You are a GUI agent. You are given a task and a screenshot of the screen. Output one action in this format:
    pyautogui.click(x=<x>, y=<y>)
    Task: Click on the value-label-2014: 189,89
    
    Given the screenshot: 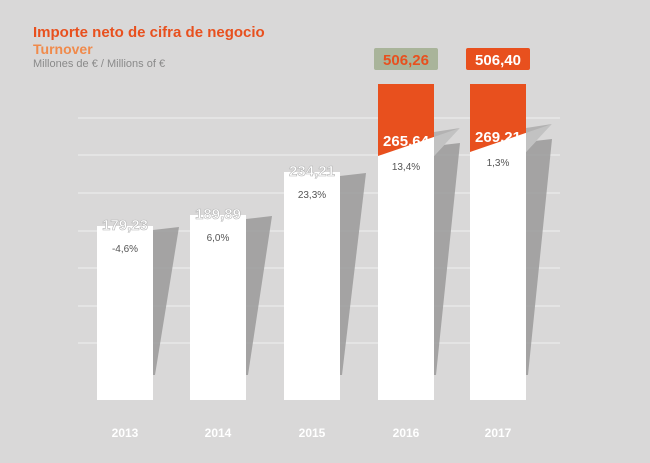 What is the action you would take?
    pyautogui.click(x=218, y=214)
    